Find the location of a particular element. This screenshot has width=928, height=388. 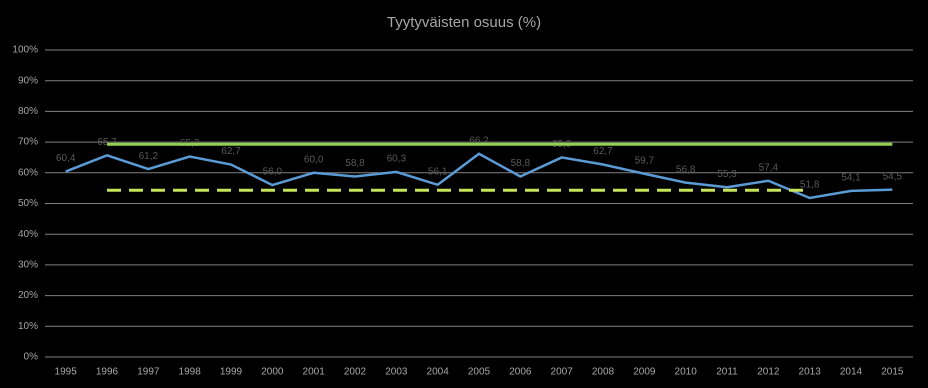

y-tick-label: 90% is located at coordinates (28, 80).